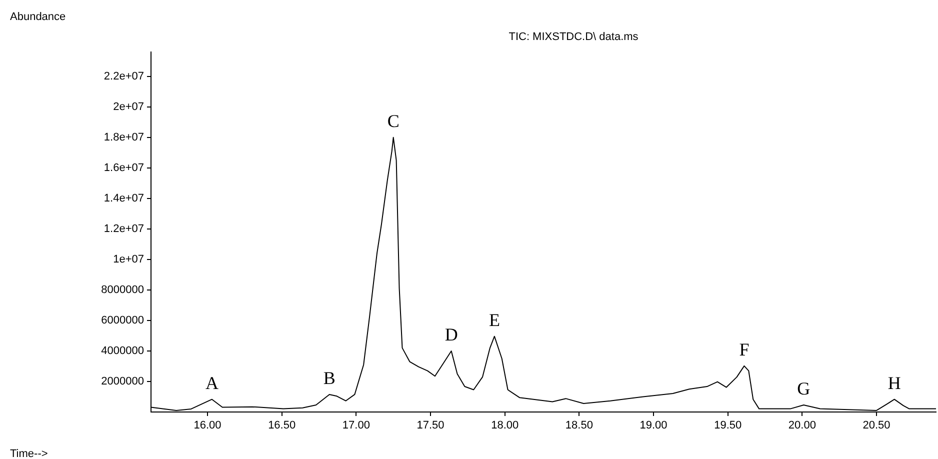 The height and width of the screenshot is (459, 938). What do you see at coordinates (329, 378) in the screenshot?
I see `annotation: B` at bounding box center [329, 378].